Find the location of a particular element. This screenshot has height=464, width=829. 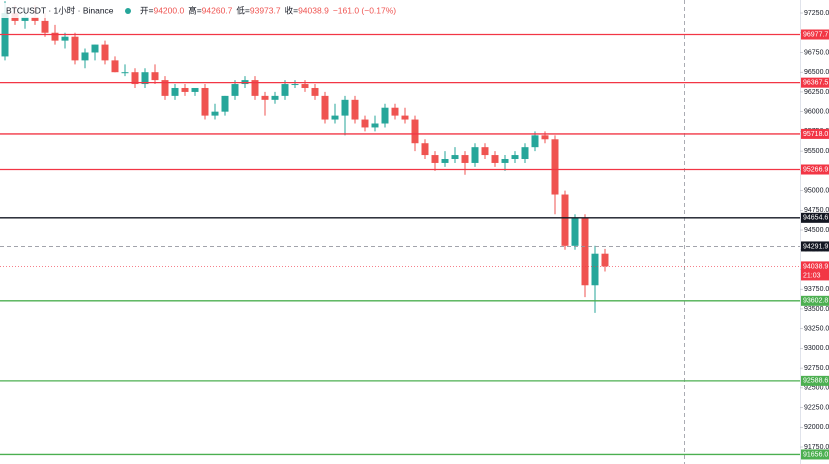

level-label: 95718.0 is located at coordinates (815, 134).